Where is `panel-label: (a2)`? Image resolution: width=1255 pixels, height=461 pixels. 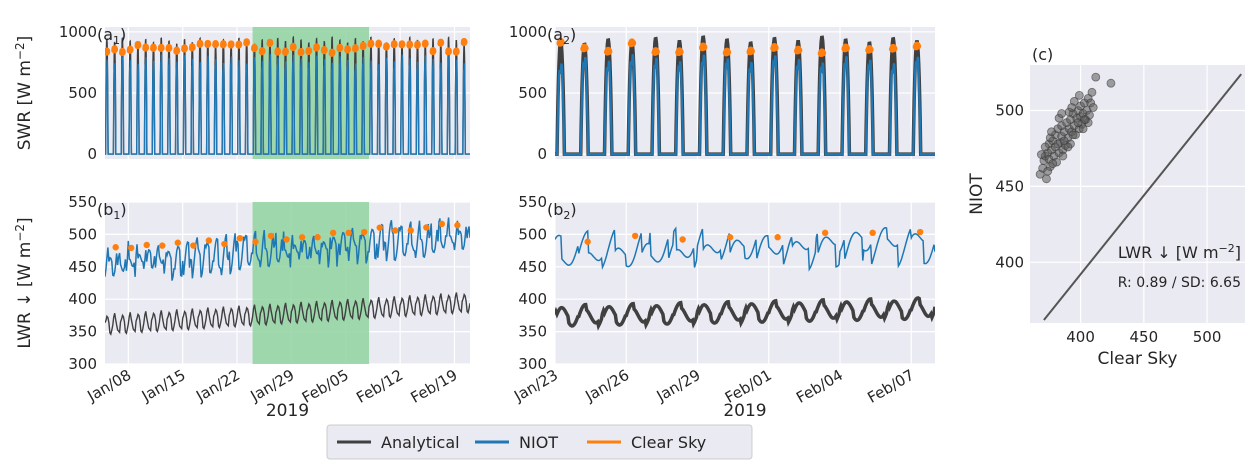
panel-label: (a2) is located at coordinates (561, 36).